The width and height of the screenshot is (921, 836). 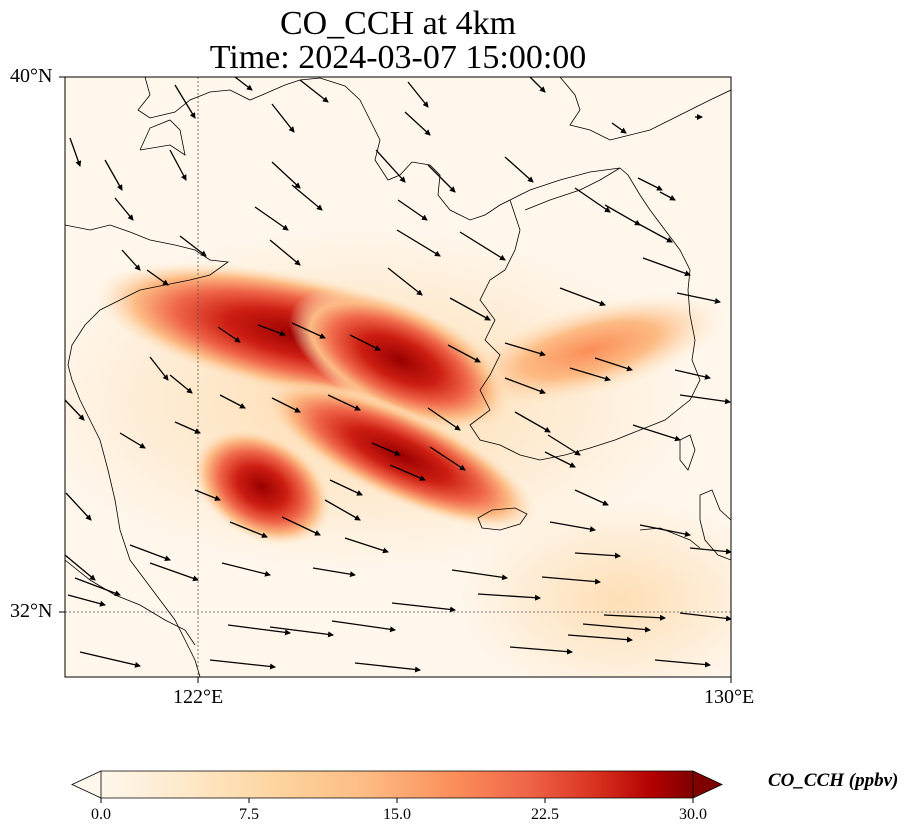 What do you see at coordinates (729, 697) in the screenshot?
I see `lon-label-130e: 130°E` at bounding box center [729, 697].